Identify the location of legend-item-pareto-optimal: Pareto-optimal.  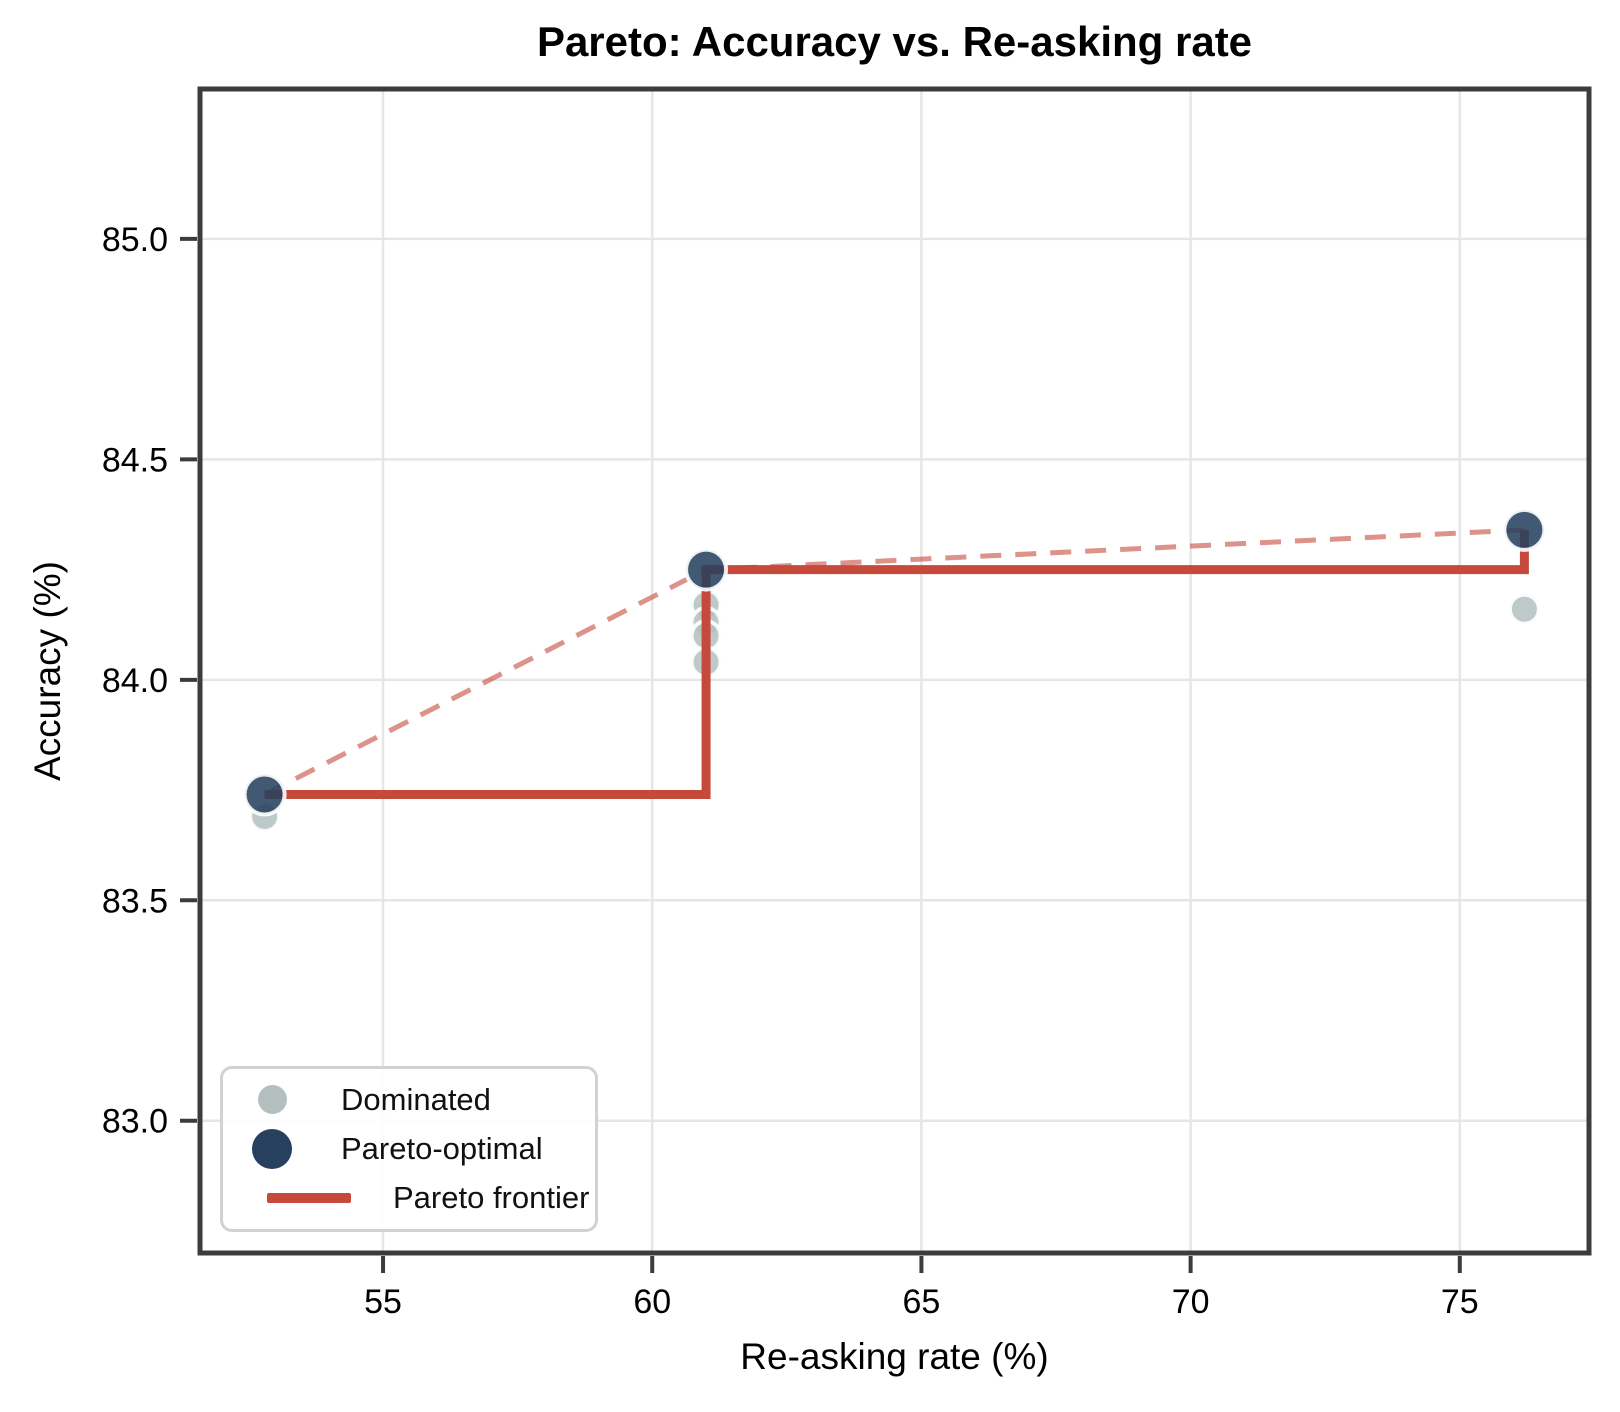
(422, 1149).